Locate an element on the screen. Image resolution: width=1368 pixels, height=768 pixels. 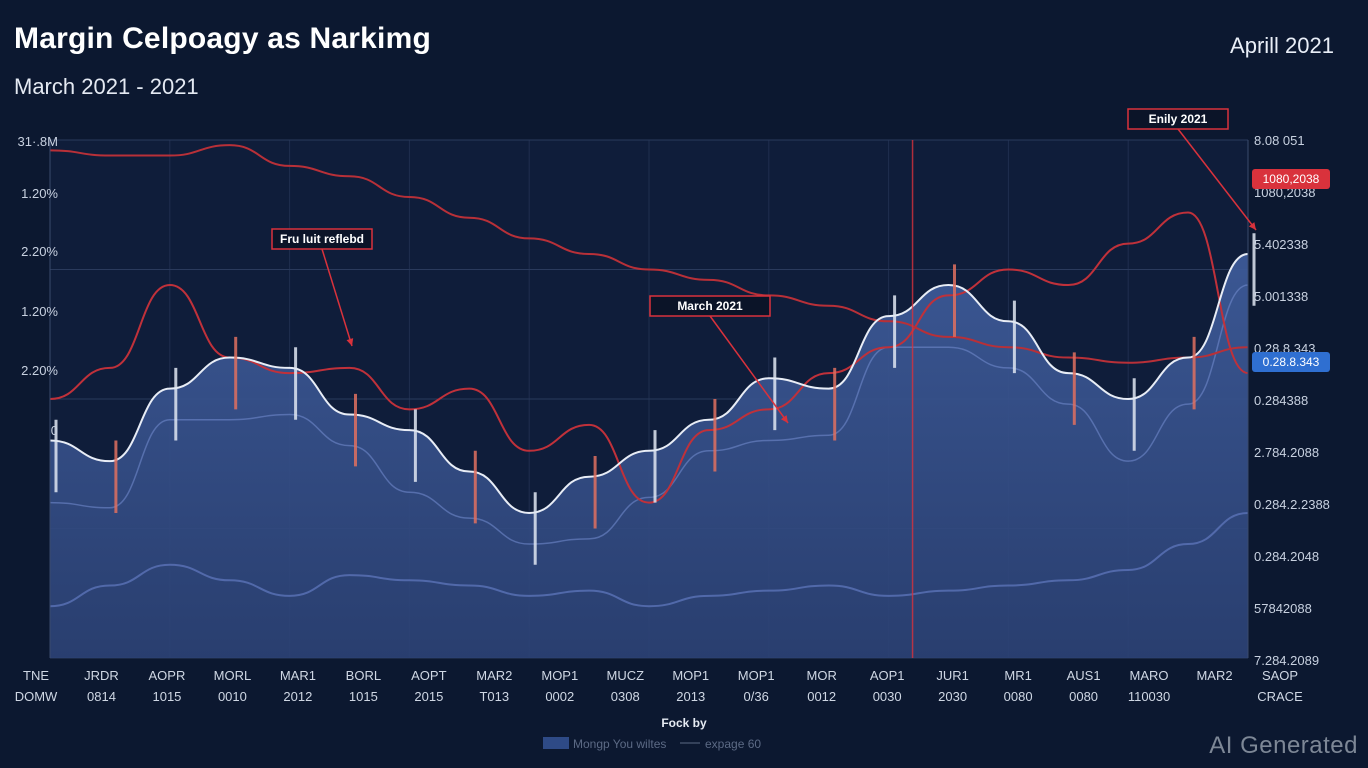
x-axis-label-top: SAOP is located at coordinates (1280, 675).